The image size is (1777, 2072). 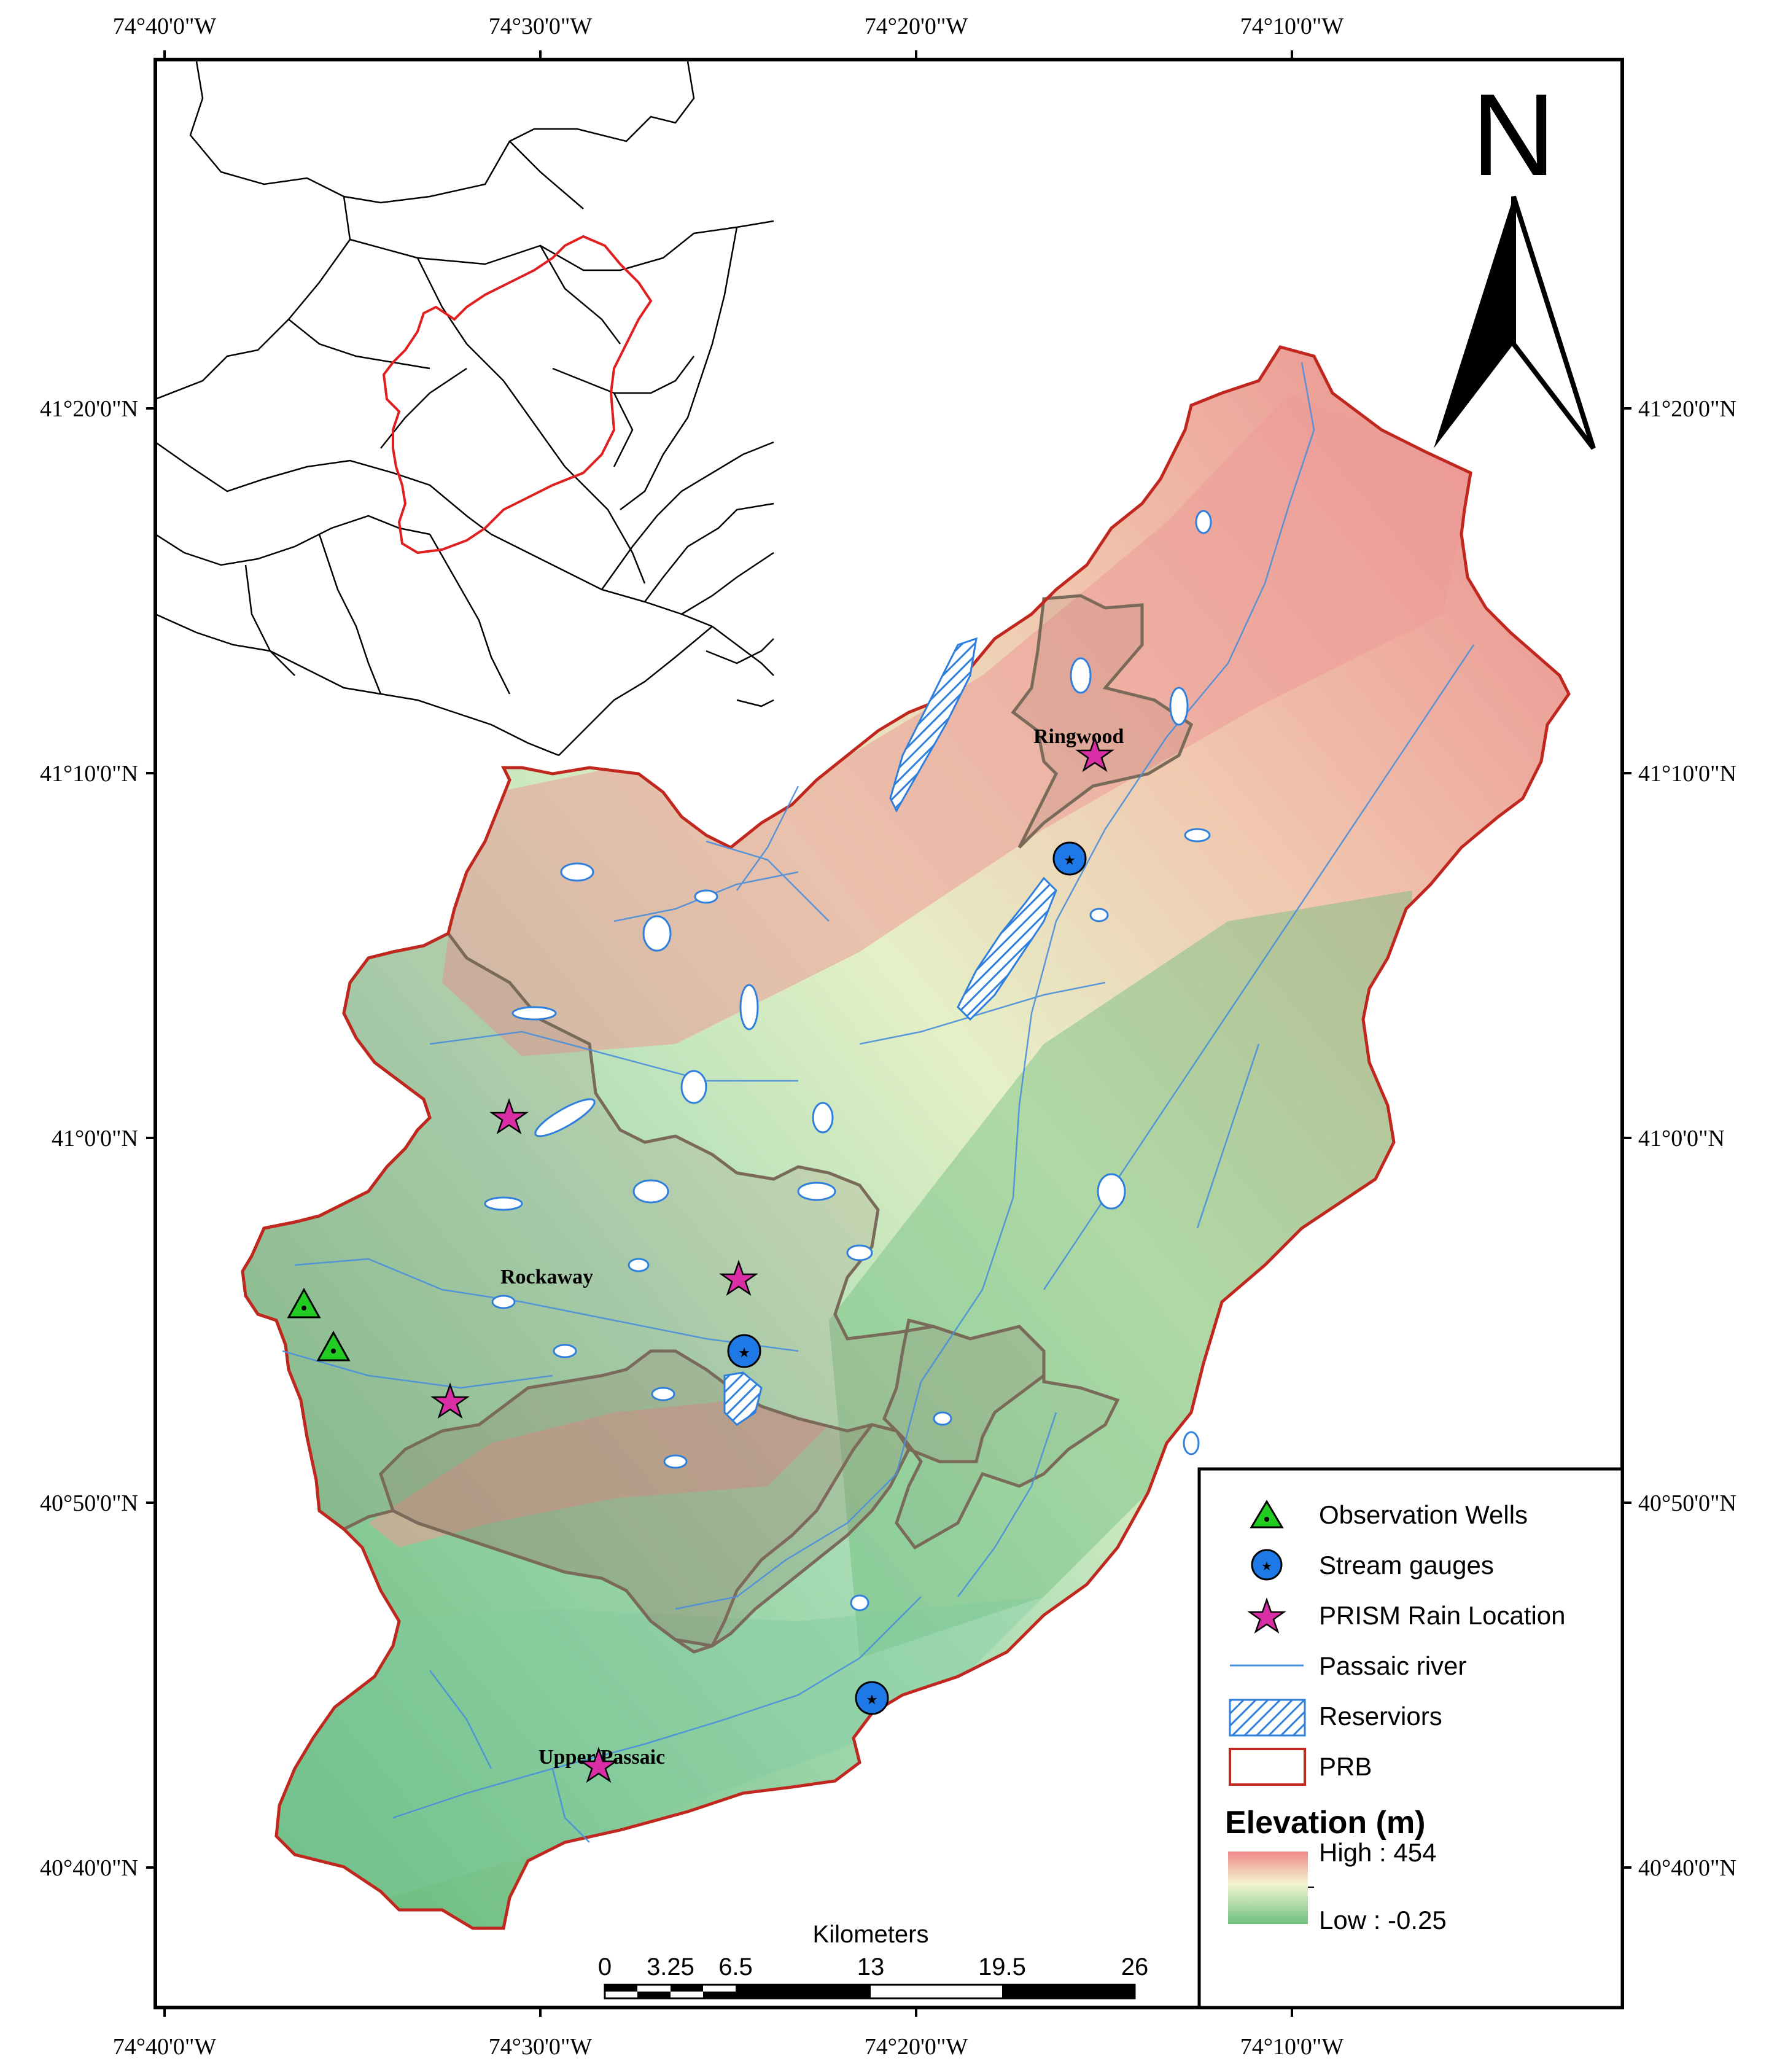 I want to click on stream-gauge-markers: ★ ★ ★, so click(x=907, y=1278).